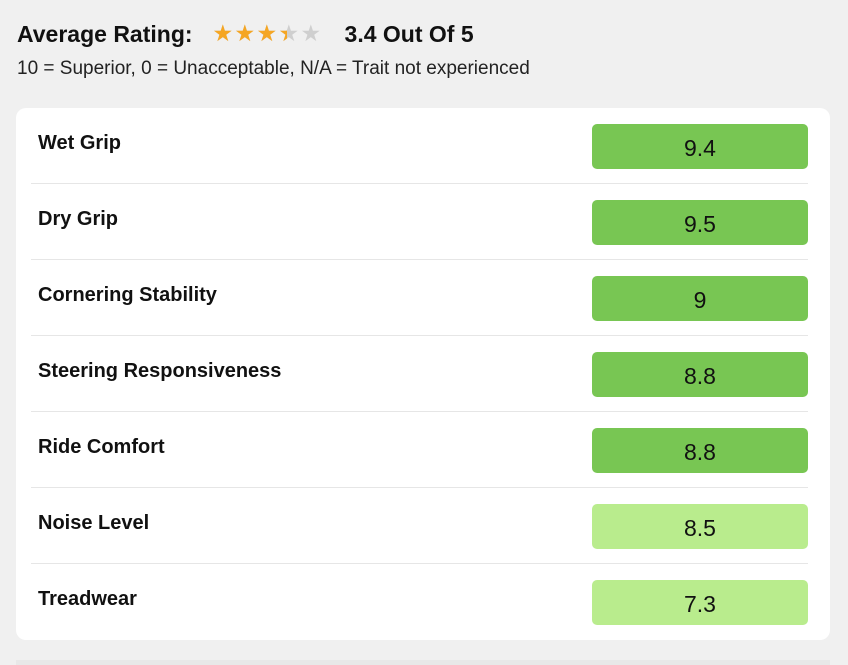  Describe the element at coordinates (700, 222) in the screenshot. I see `rating-score: 9.5` at that location.